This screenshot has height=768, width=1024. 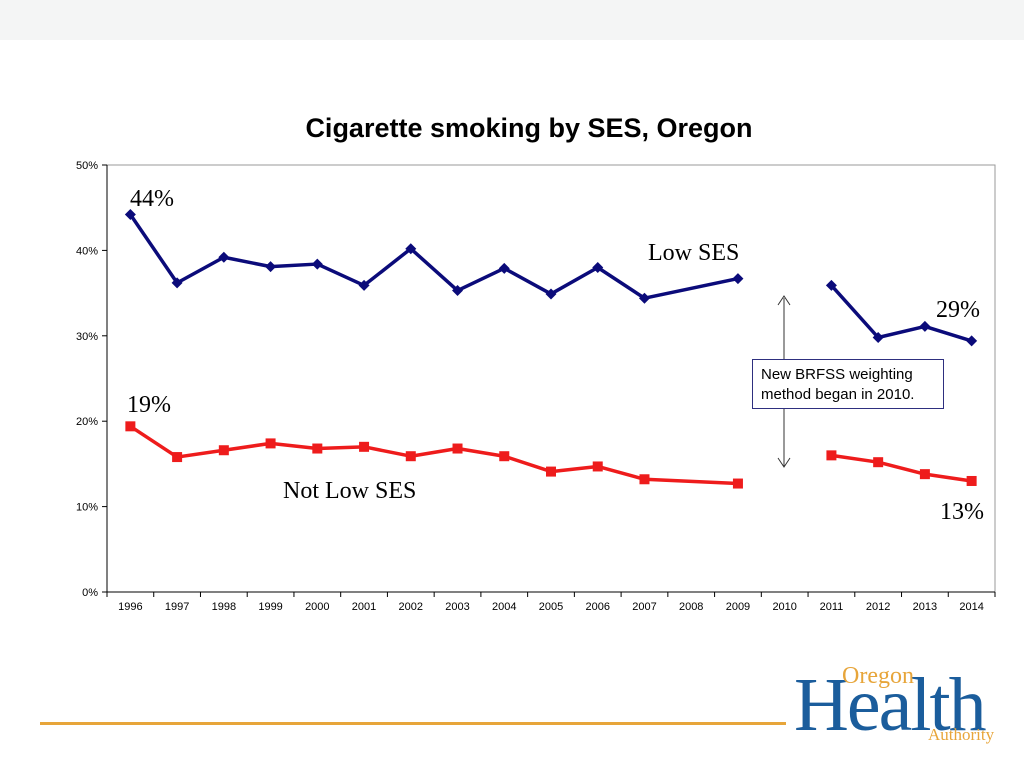 I want to click on x-tick-label: 2005, so click(x=551, y=607).